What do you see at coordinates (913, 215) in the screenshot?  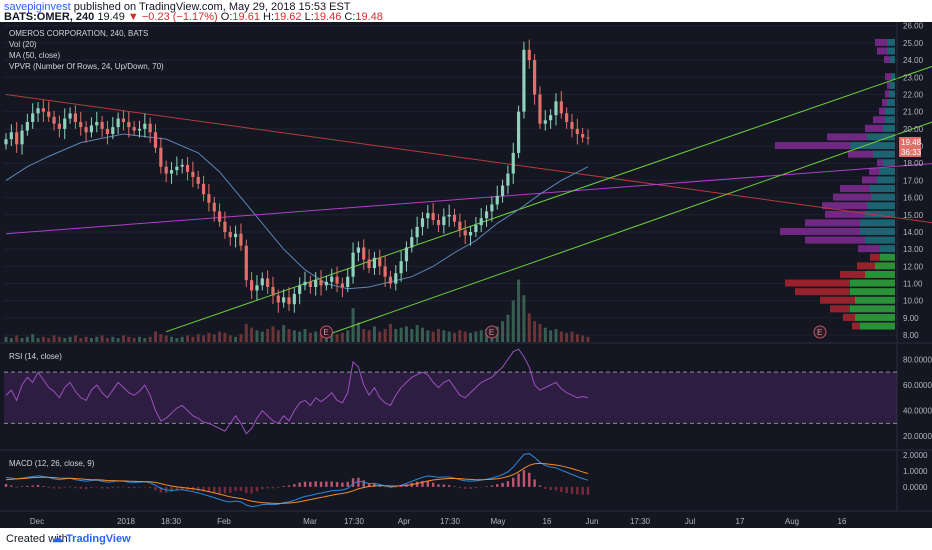 I see `price-tick: 15.00` at bounding box center [913, 215].